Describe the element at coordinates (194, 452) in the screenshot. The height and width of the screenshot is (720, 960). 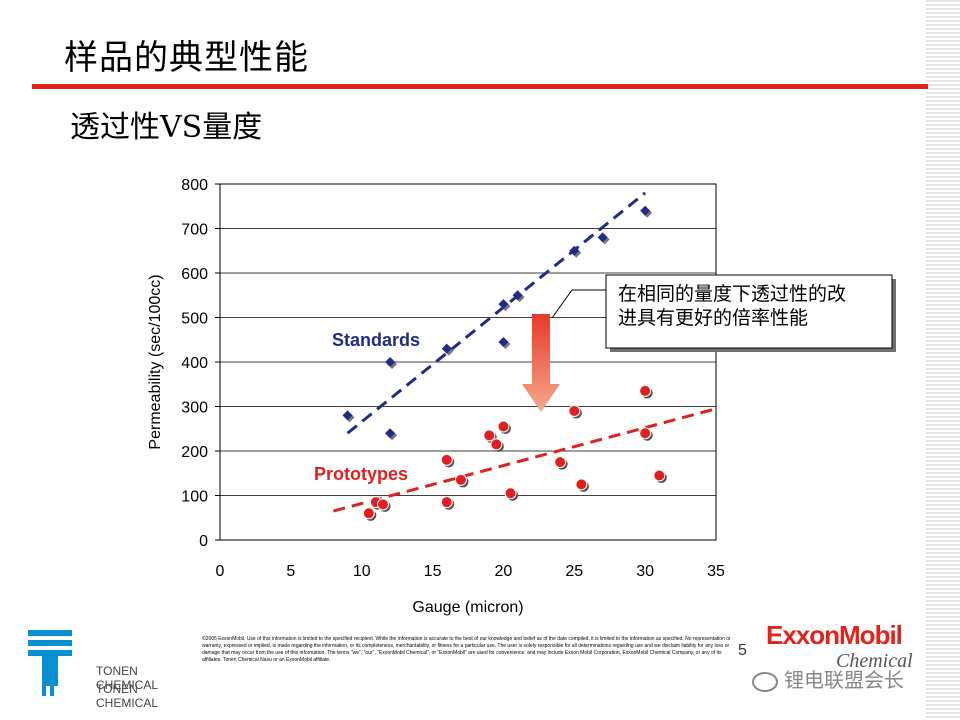
I see `y-tick-label: 200` at that location.